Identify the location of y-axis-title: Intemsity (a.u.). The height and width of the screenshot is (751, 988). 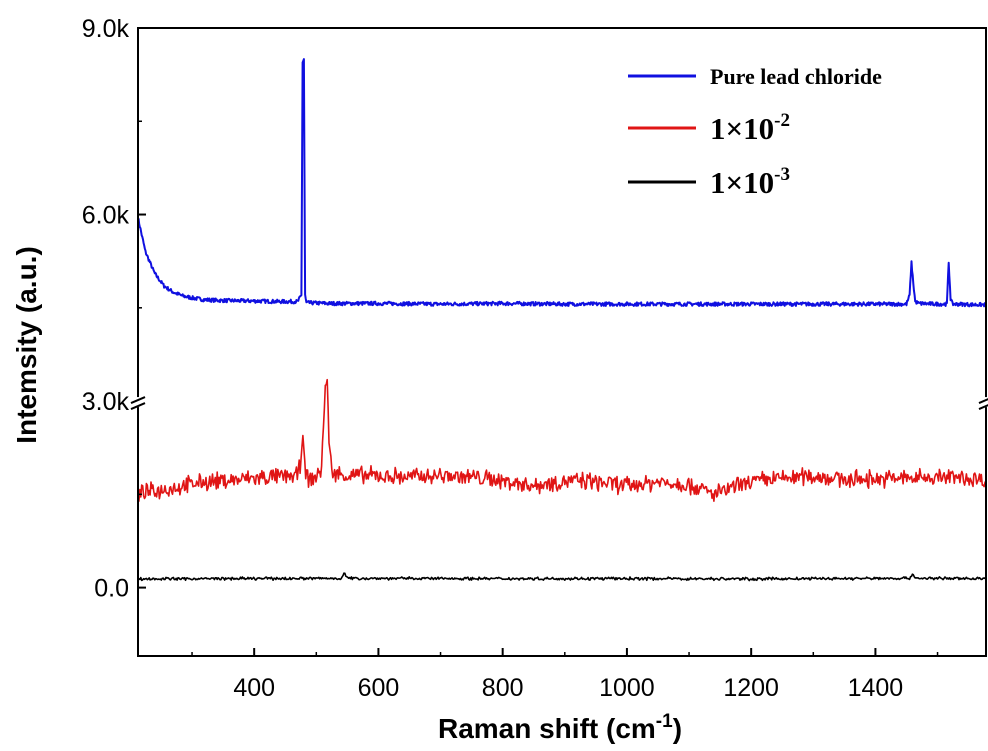
(26, 345).